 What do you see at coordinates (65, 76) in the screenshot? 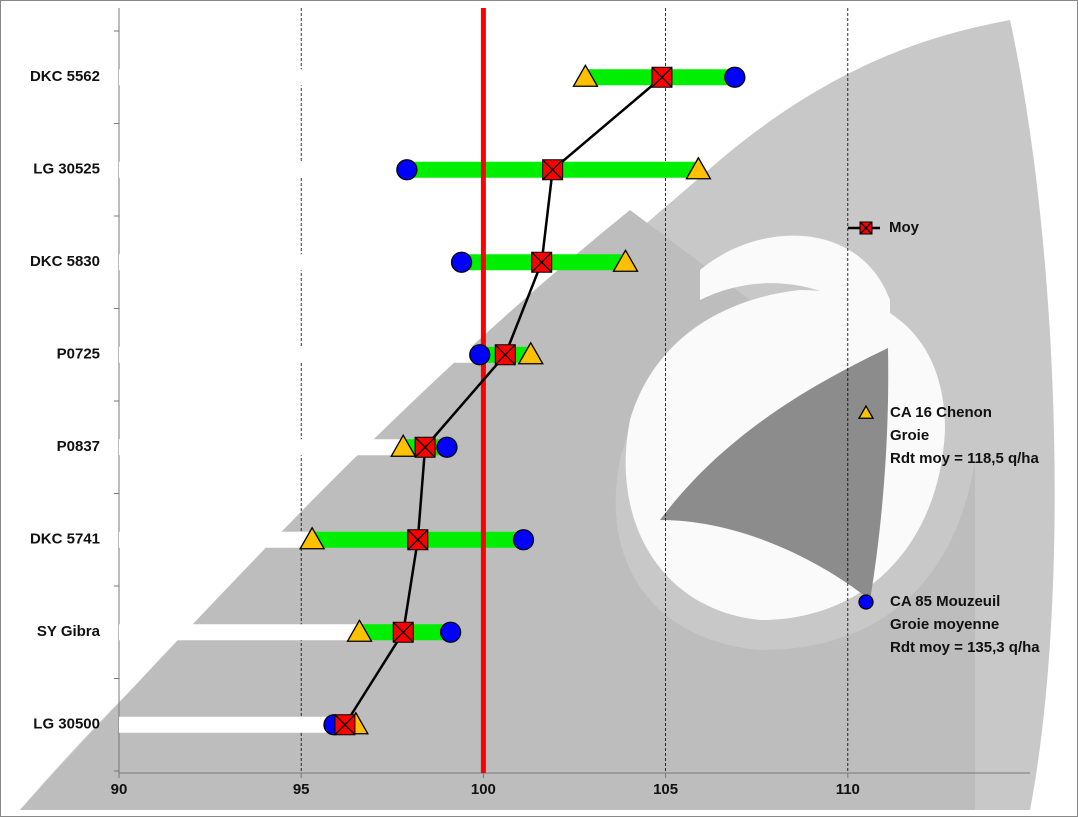
I see `y-tick-label: DKC 5562` at bounding box center [65, 76].